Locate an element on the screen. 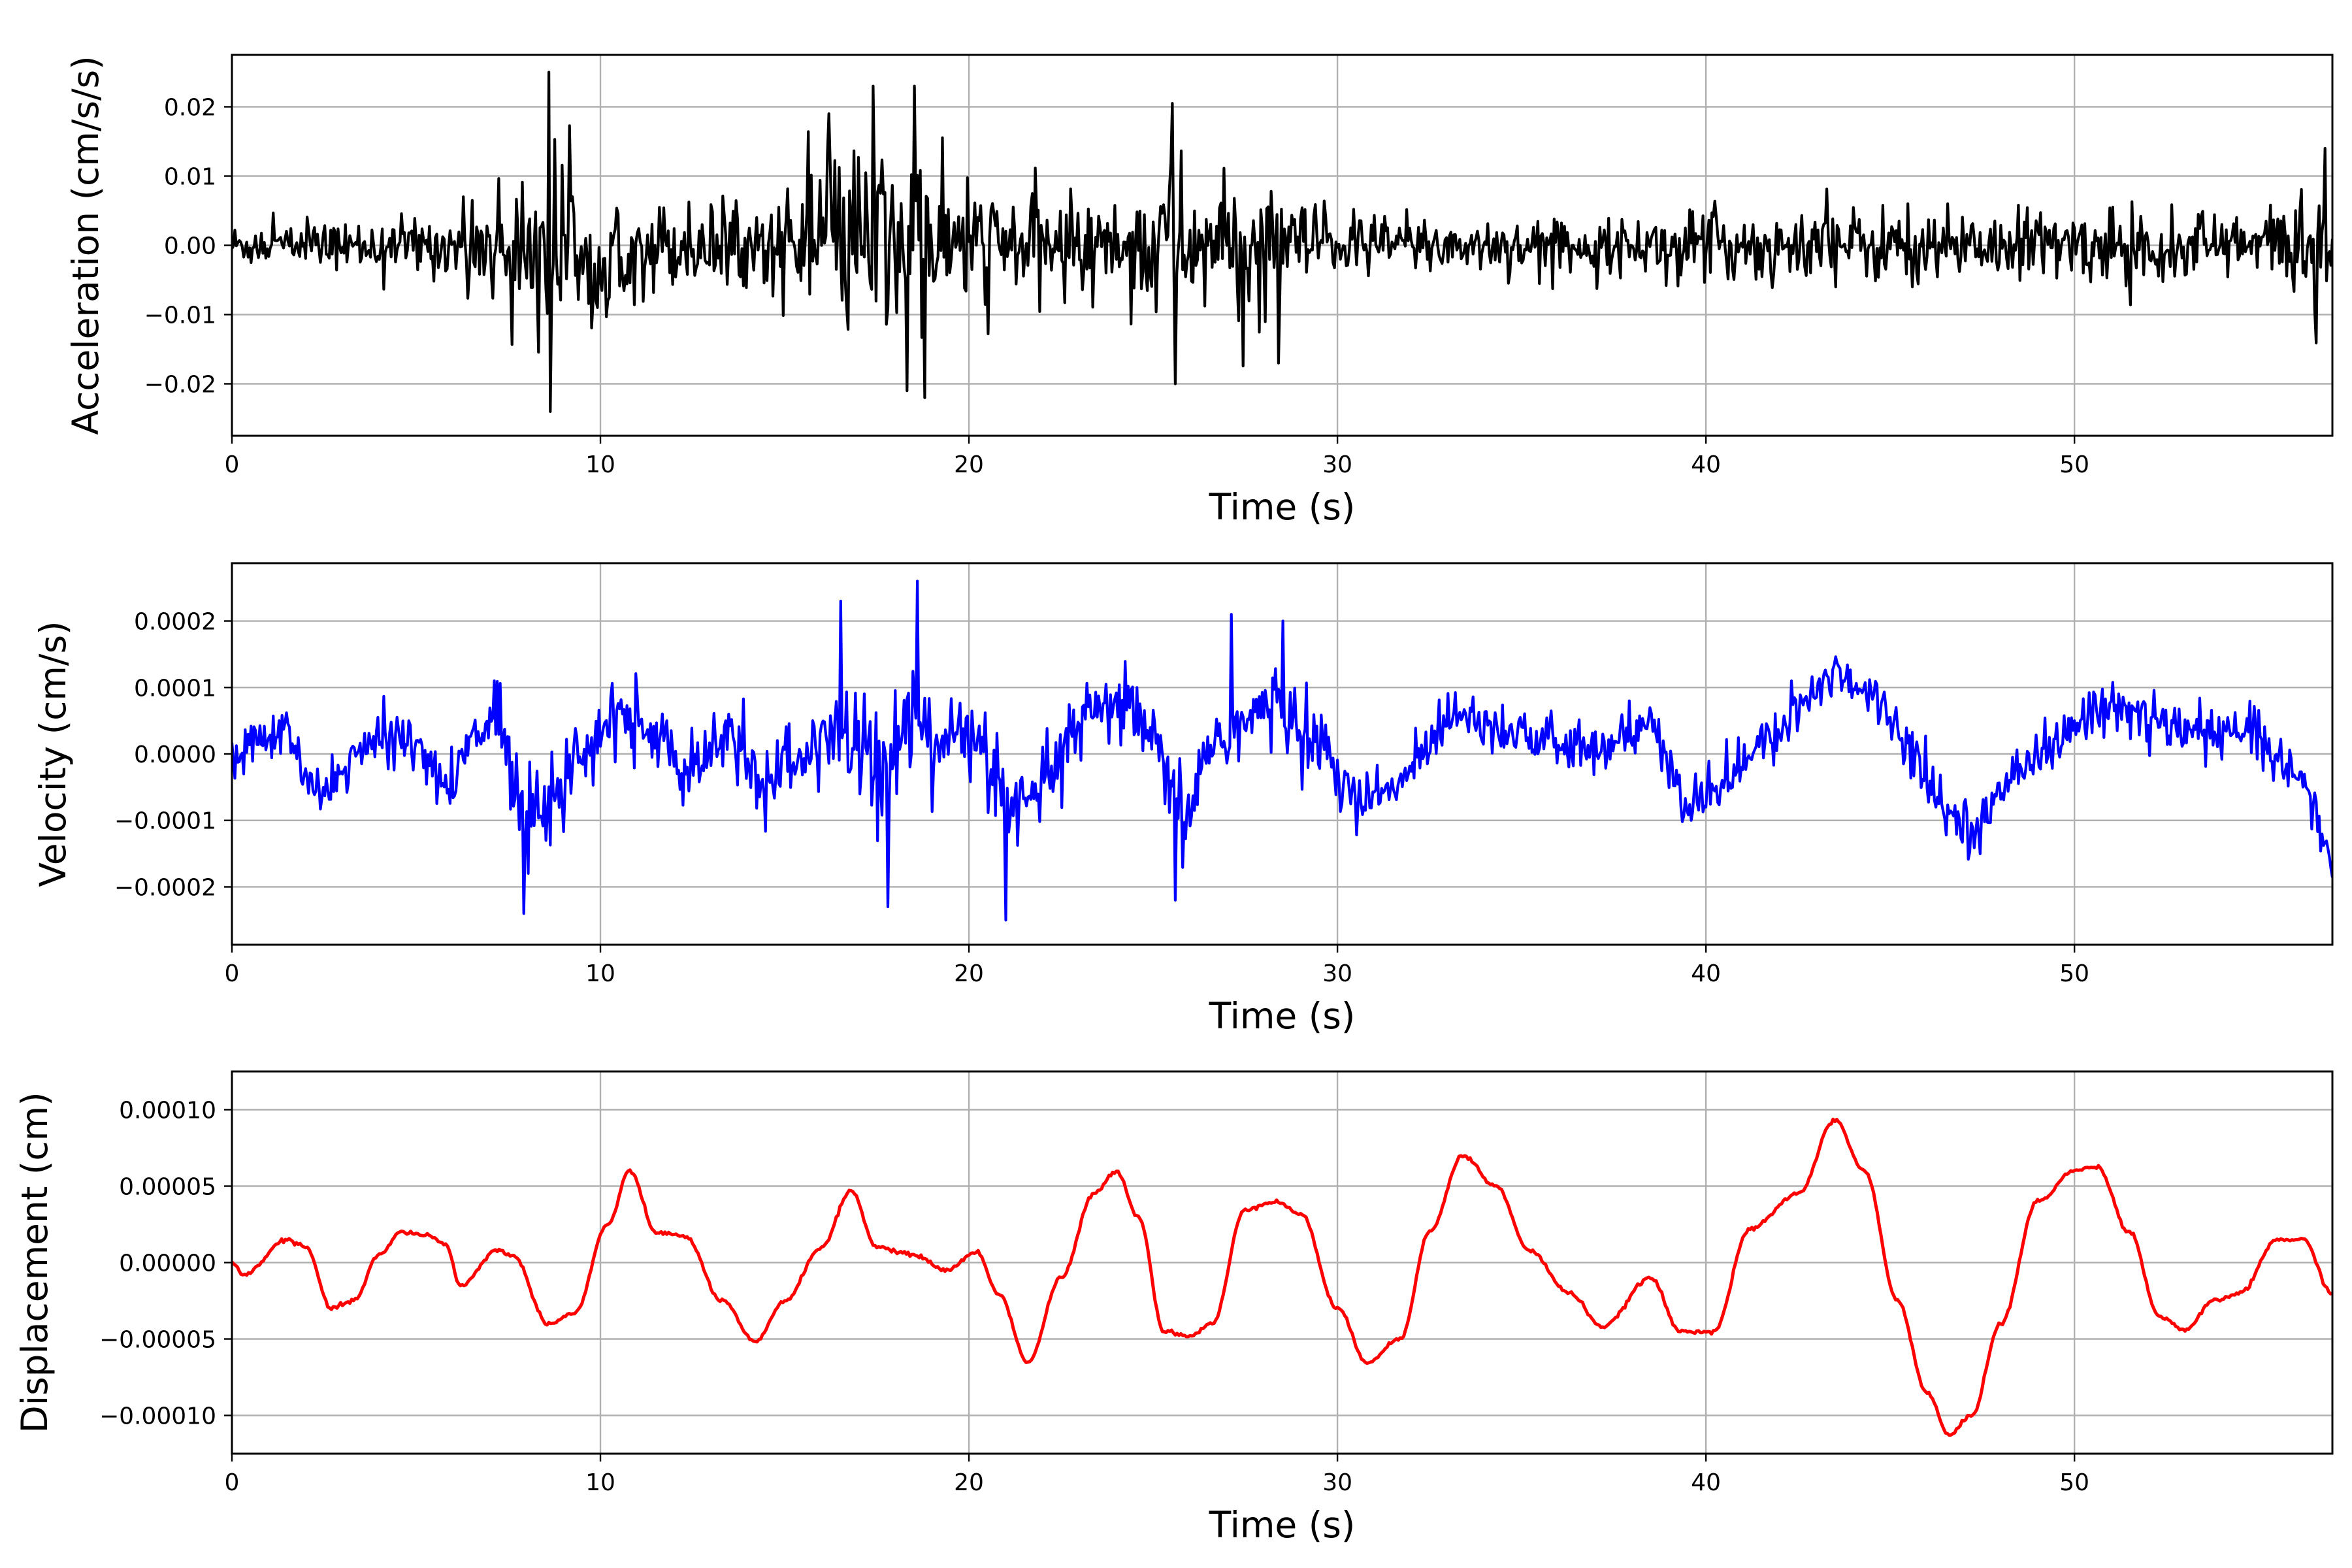  acceleration-y-tick-label: 0.02 is located at coordinates (190, 108).